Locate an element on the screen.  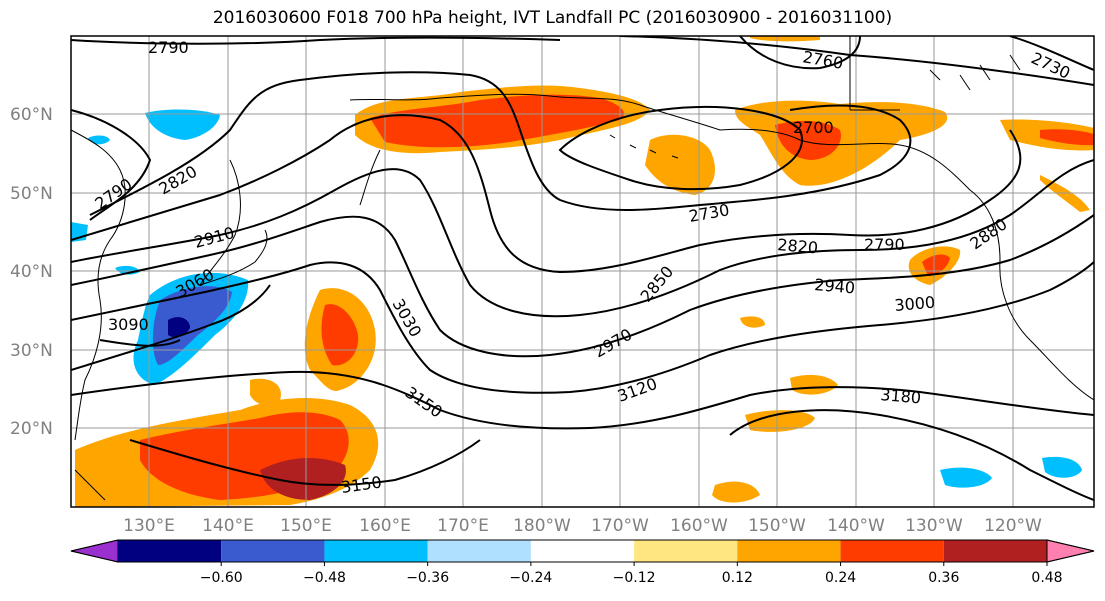
contour-label: 3090 is located at coordinates (128, 324).